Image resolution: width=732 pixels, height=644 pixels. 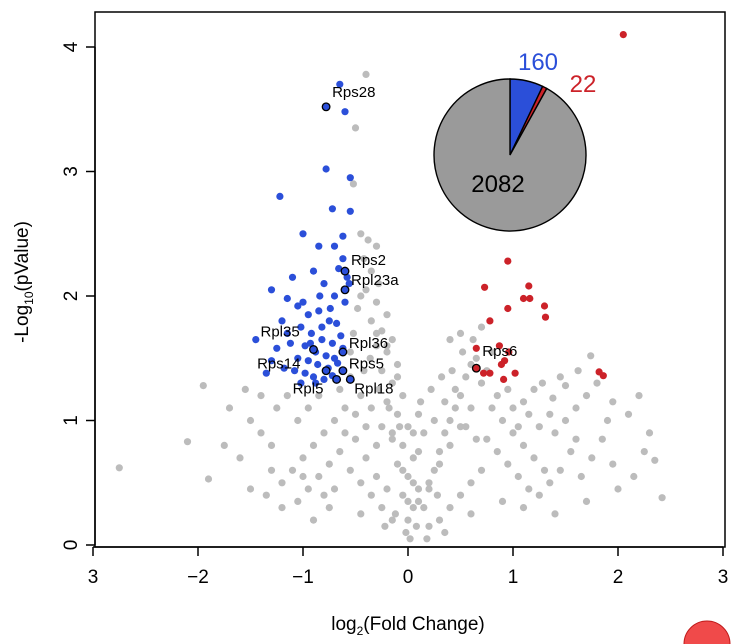 What do you see at coordinates (408, 567) in the screenshot?
I see `x-axis: 3 −2 −1 0 1 2 3` at bounding box center [408, 567].